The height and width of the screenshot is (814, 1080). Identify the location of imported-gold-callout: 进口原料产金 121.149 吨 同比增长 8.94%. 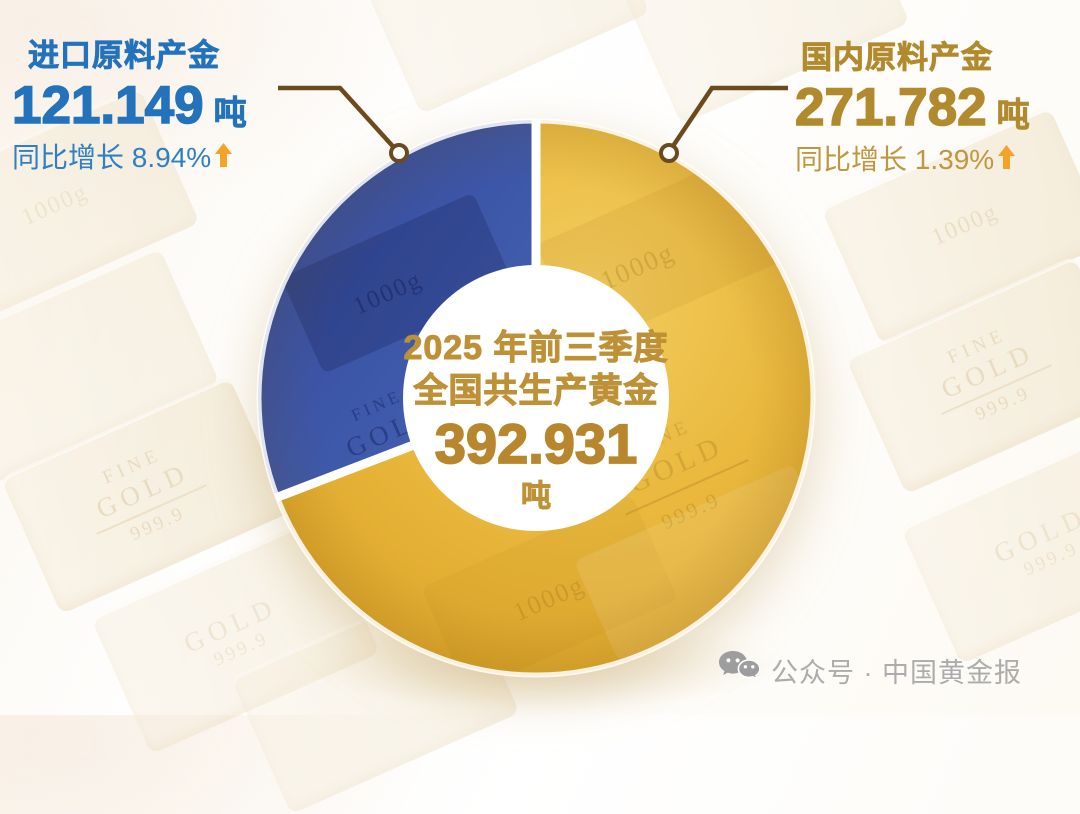
(129, 105).